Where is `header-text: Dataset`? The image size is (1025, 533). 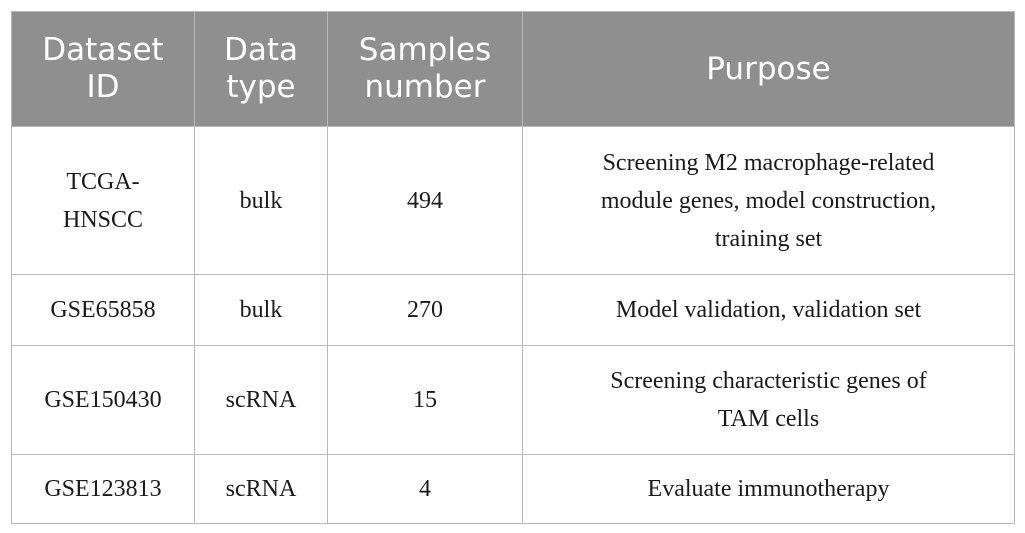 header-text: Dataset is located at coordinates (103, 50).